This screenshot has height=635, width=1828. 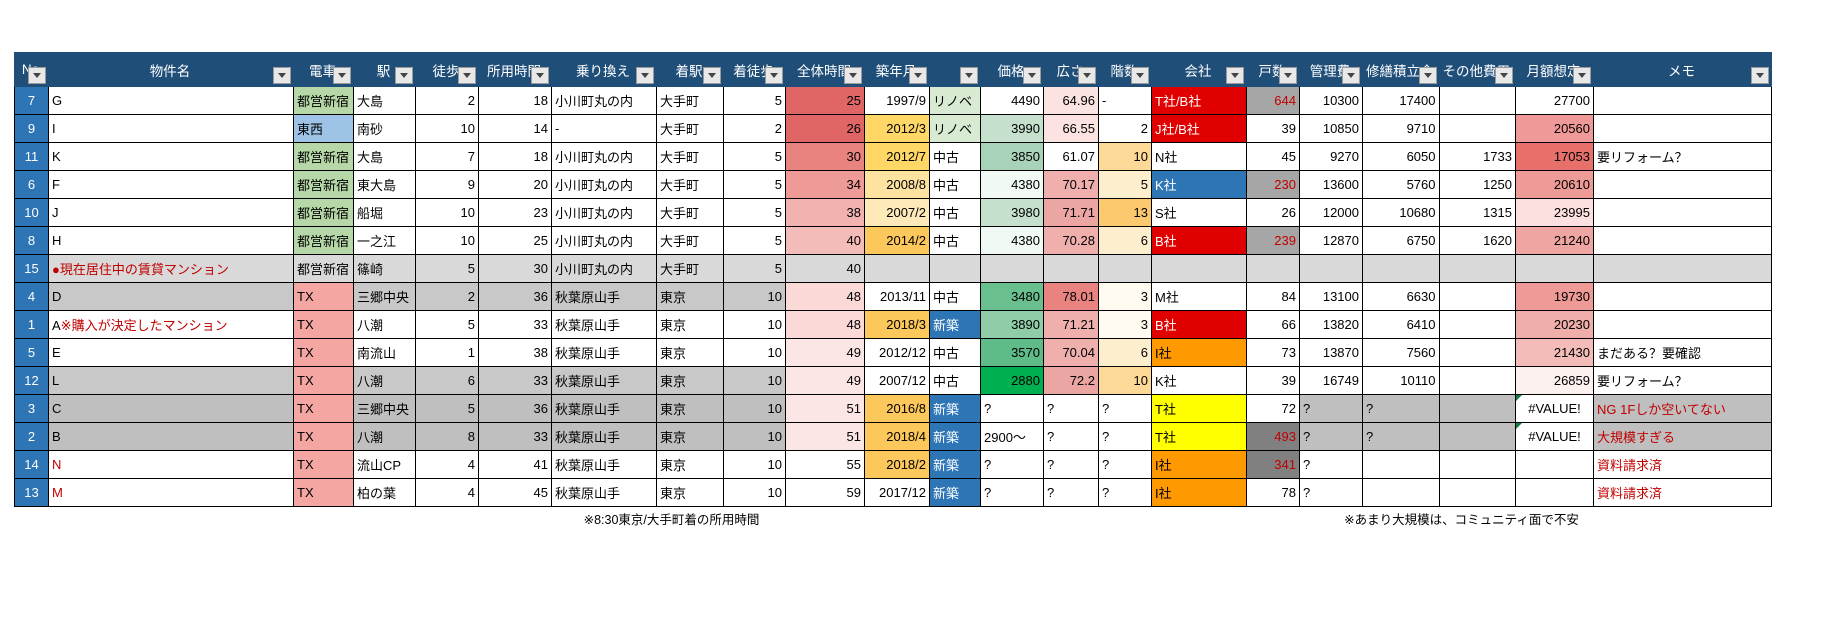 I want to click on col-header-other-cost: その他費用, so click(x=1477, y=69).